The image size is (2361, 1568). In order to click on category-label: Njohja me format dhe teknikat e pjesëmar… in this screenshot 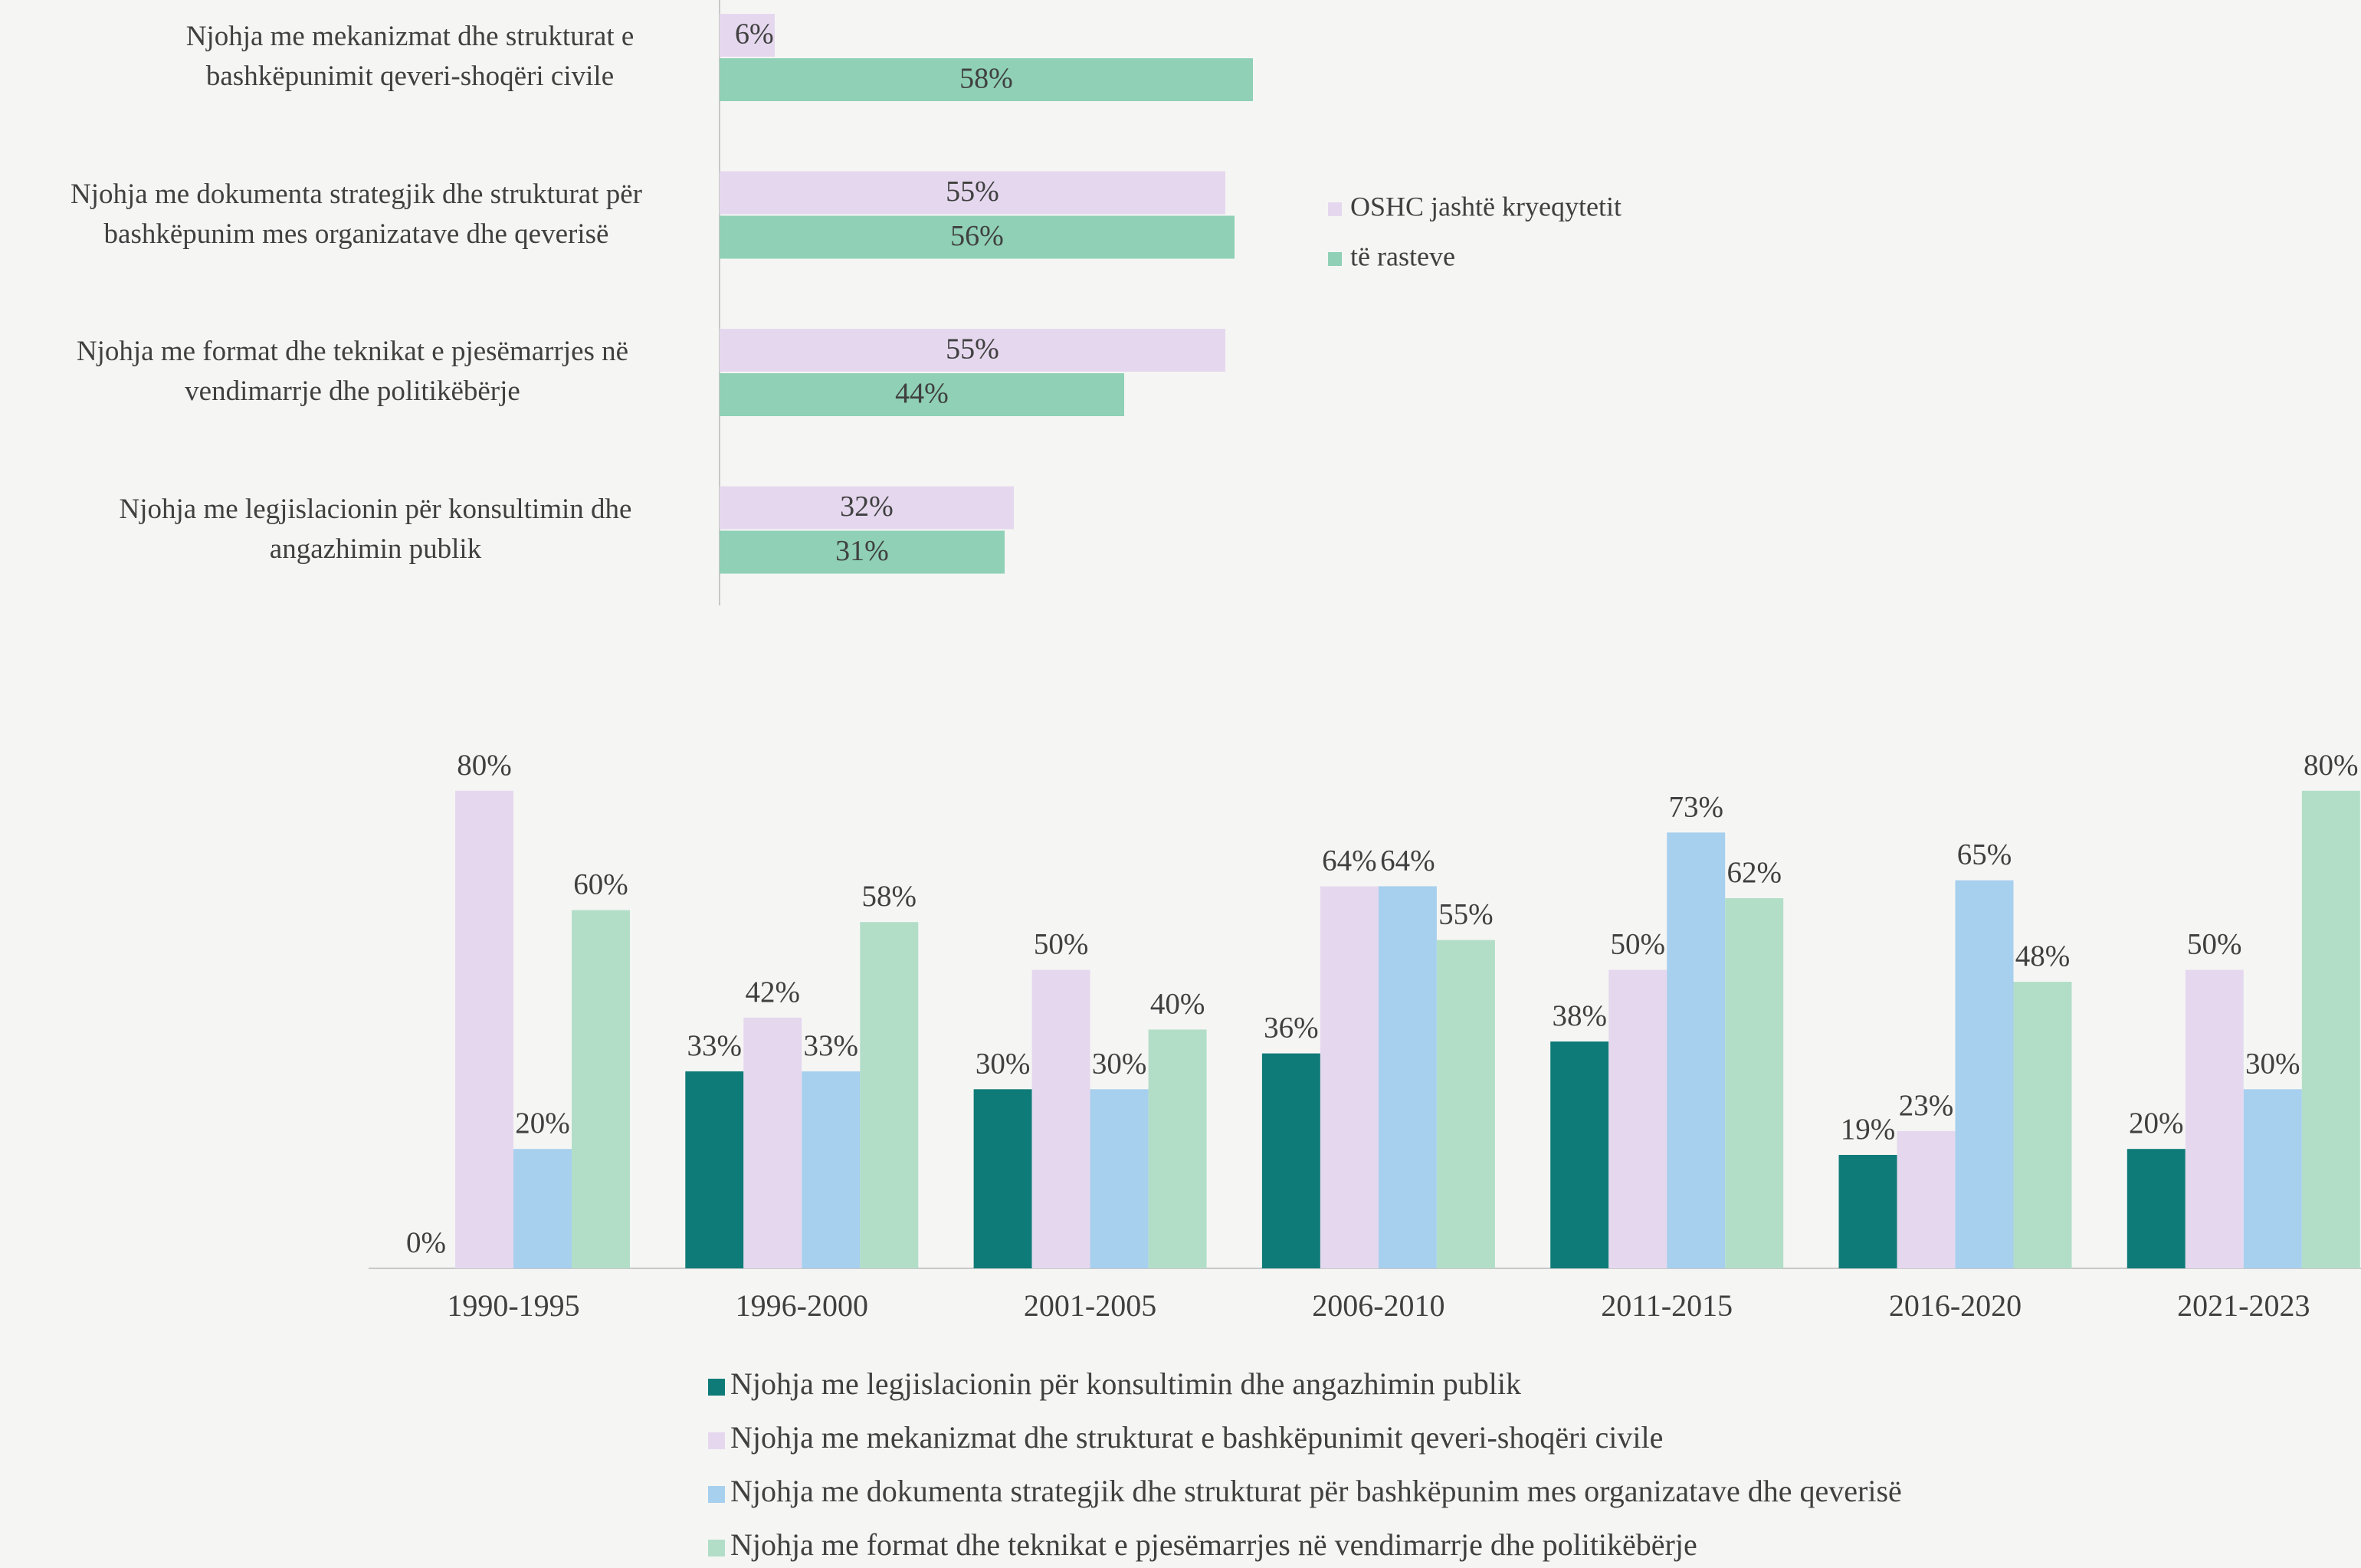, I will do `click(352, 371)`.